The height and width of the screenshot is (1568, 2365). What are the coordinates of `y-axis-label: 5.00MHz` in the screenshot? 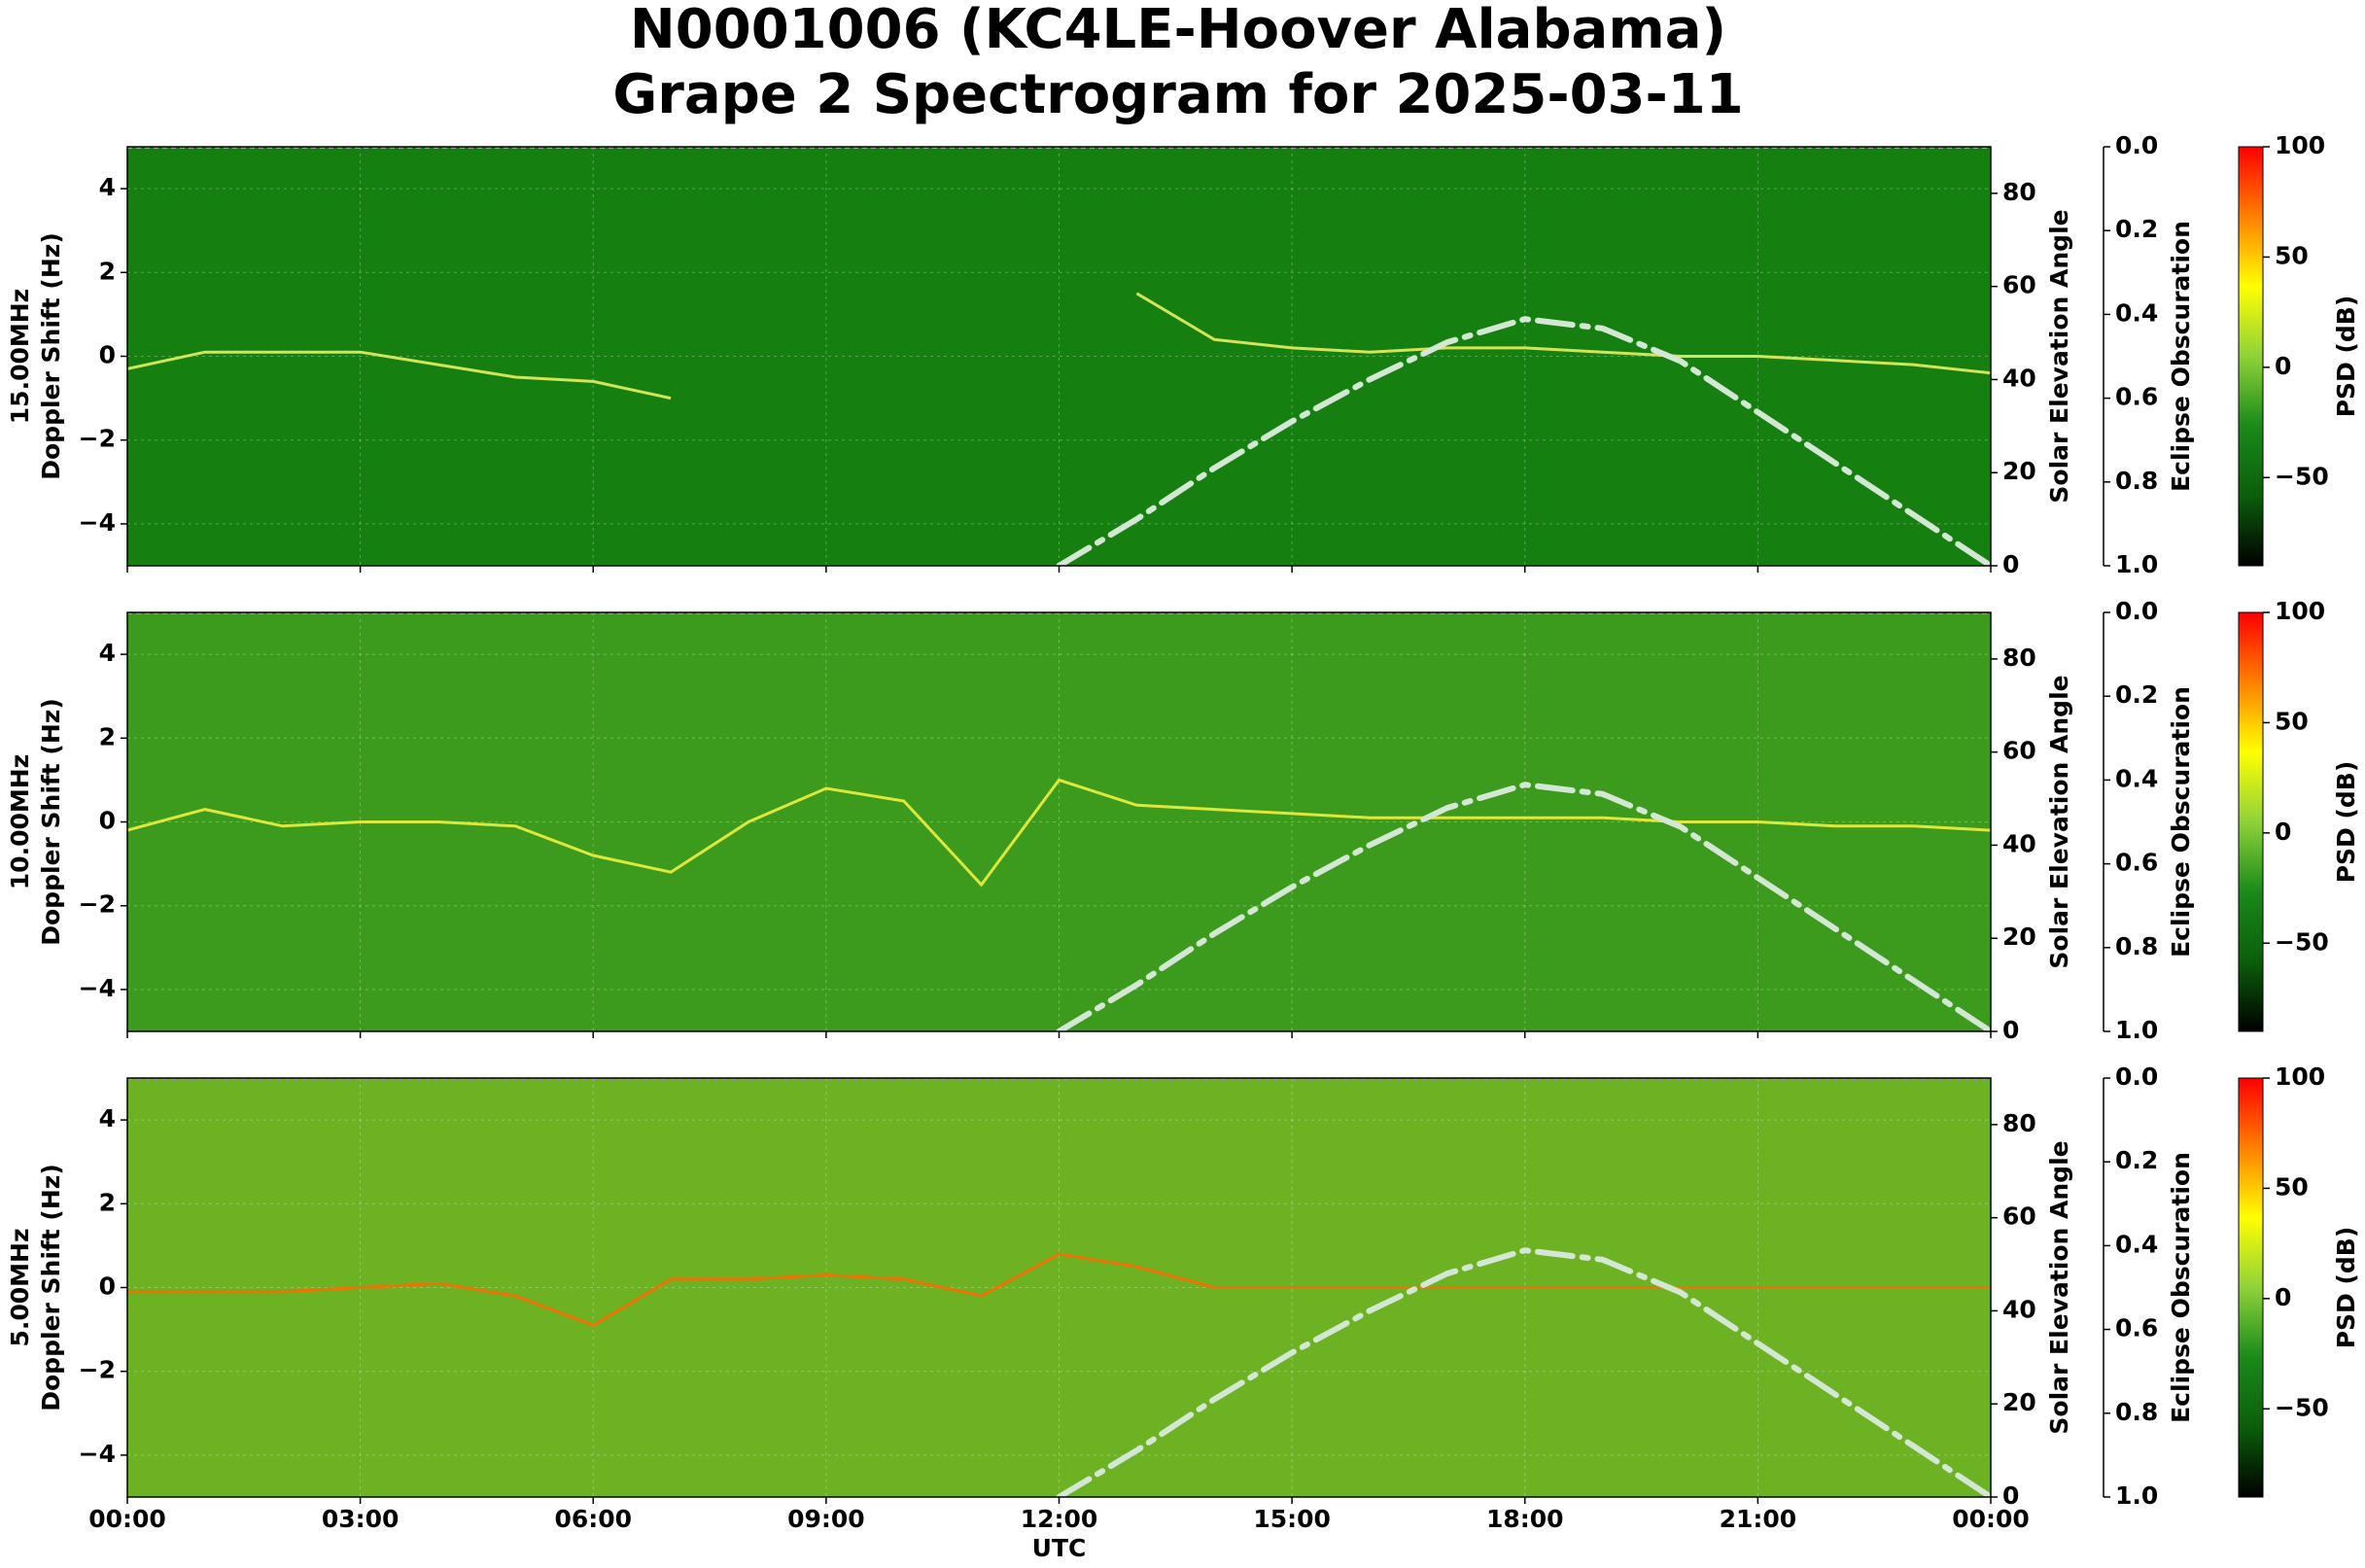 It's located at (20, 1287).